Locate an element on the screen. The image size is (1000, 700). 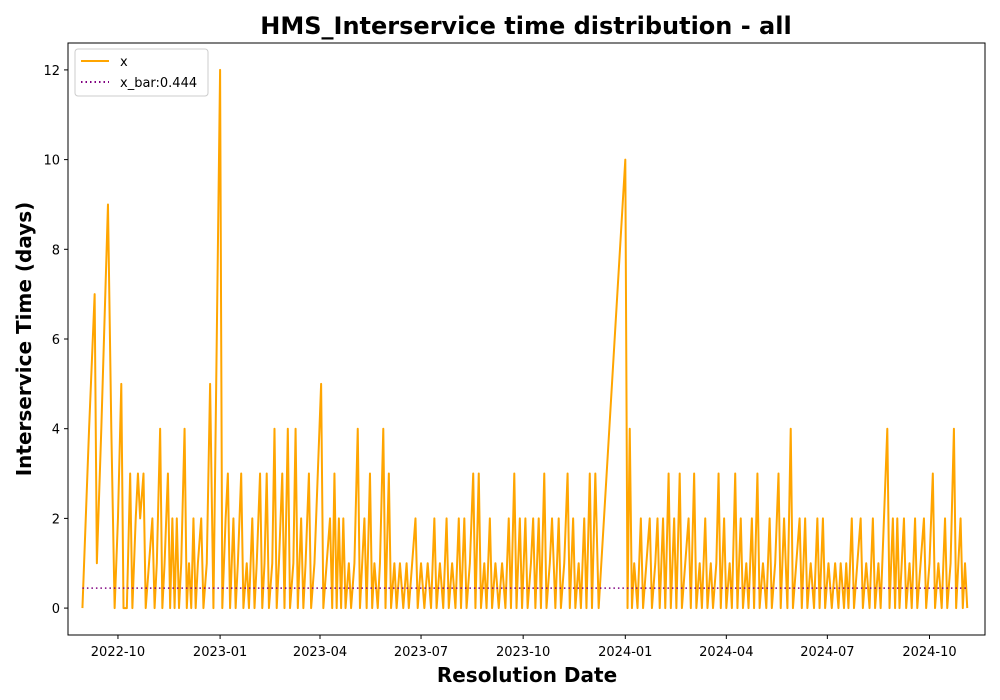
legend-label-x-bar: x_bar:0.444 is located at coordinates (158, 83).